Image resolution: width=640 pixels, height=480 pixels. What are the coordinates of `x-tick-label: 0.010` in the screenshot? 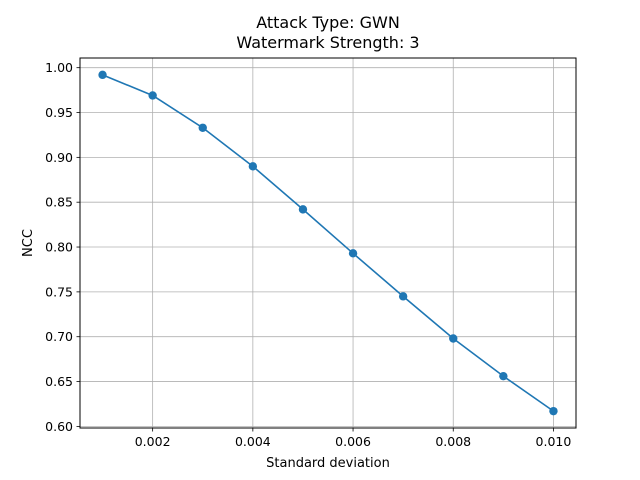 It's located at (554, 441).